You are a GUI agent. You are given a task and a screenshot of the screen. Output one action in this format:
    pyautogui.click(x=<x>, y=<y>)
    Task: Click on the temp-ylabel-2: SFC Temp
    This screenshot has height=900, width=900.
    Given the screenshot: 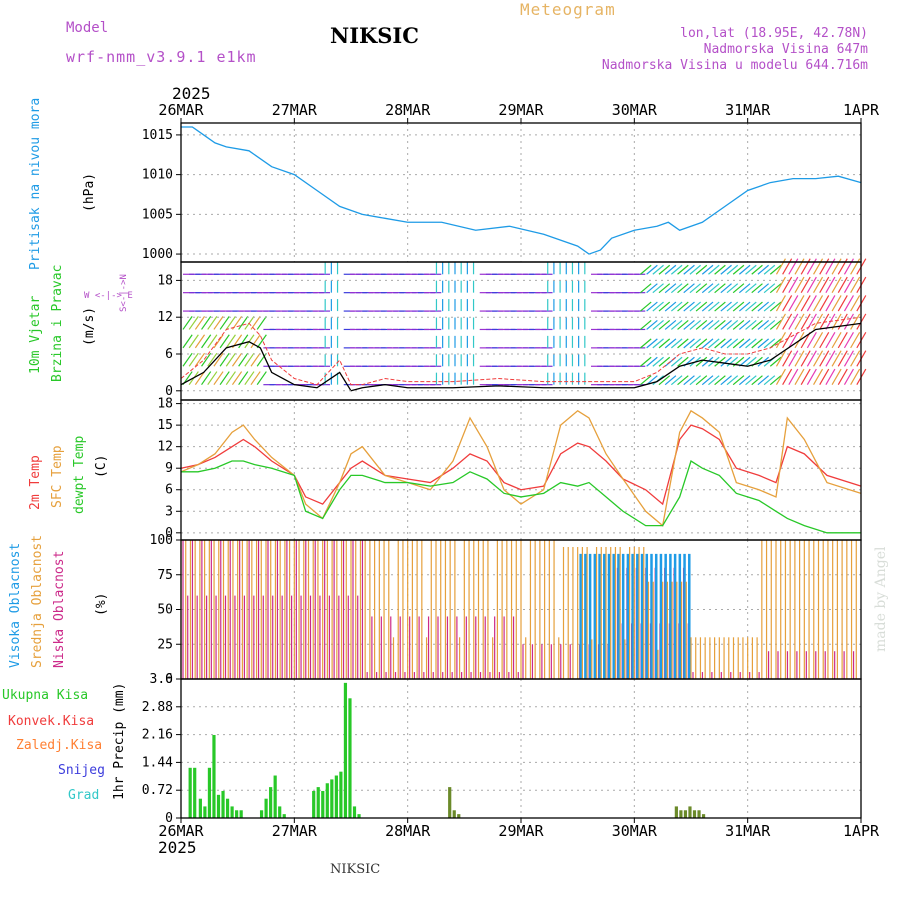 What is the action you would take?
    pyautogui.click(x=57, y=476)
    